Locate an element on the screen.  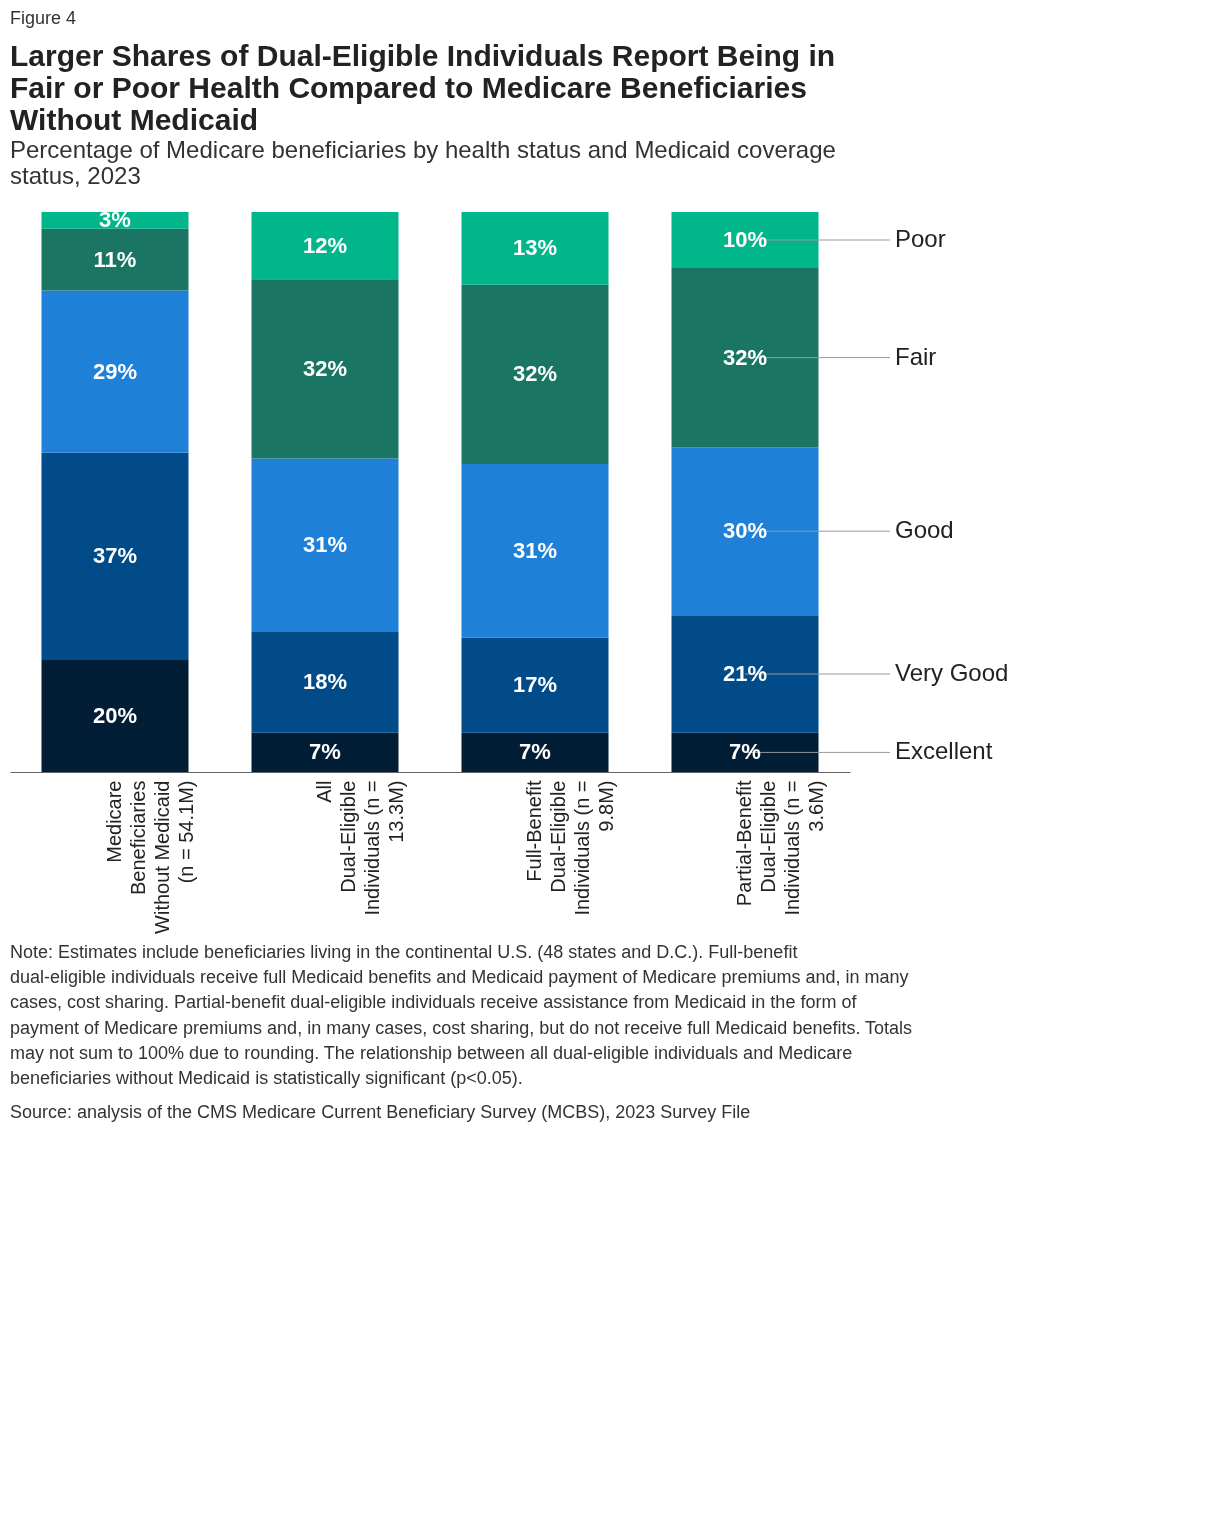
data-label: 10% is located at coordinates (745, 239).